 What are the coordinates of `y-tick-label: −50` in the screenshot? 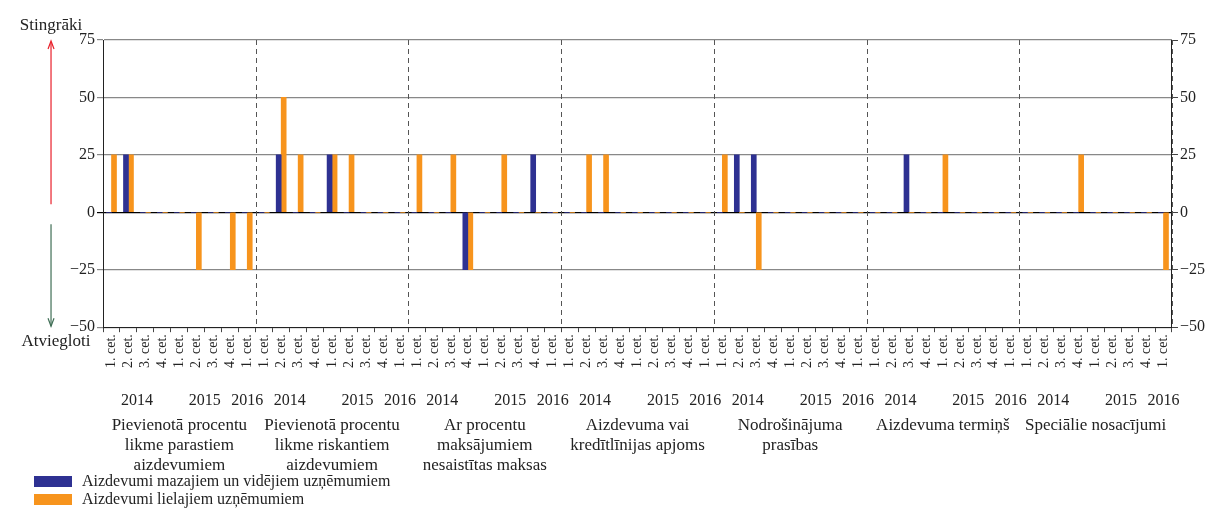 It's located at (1192, 326).